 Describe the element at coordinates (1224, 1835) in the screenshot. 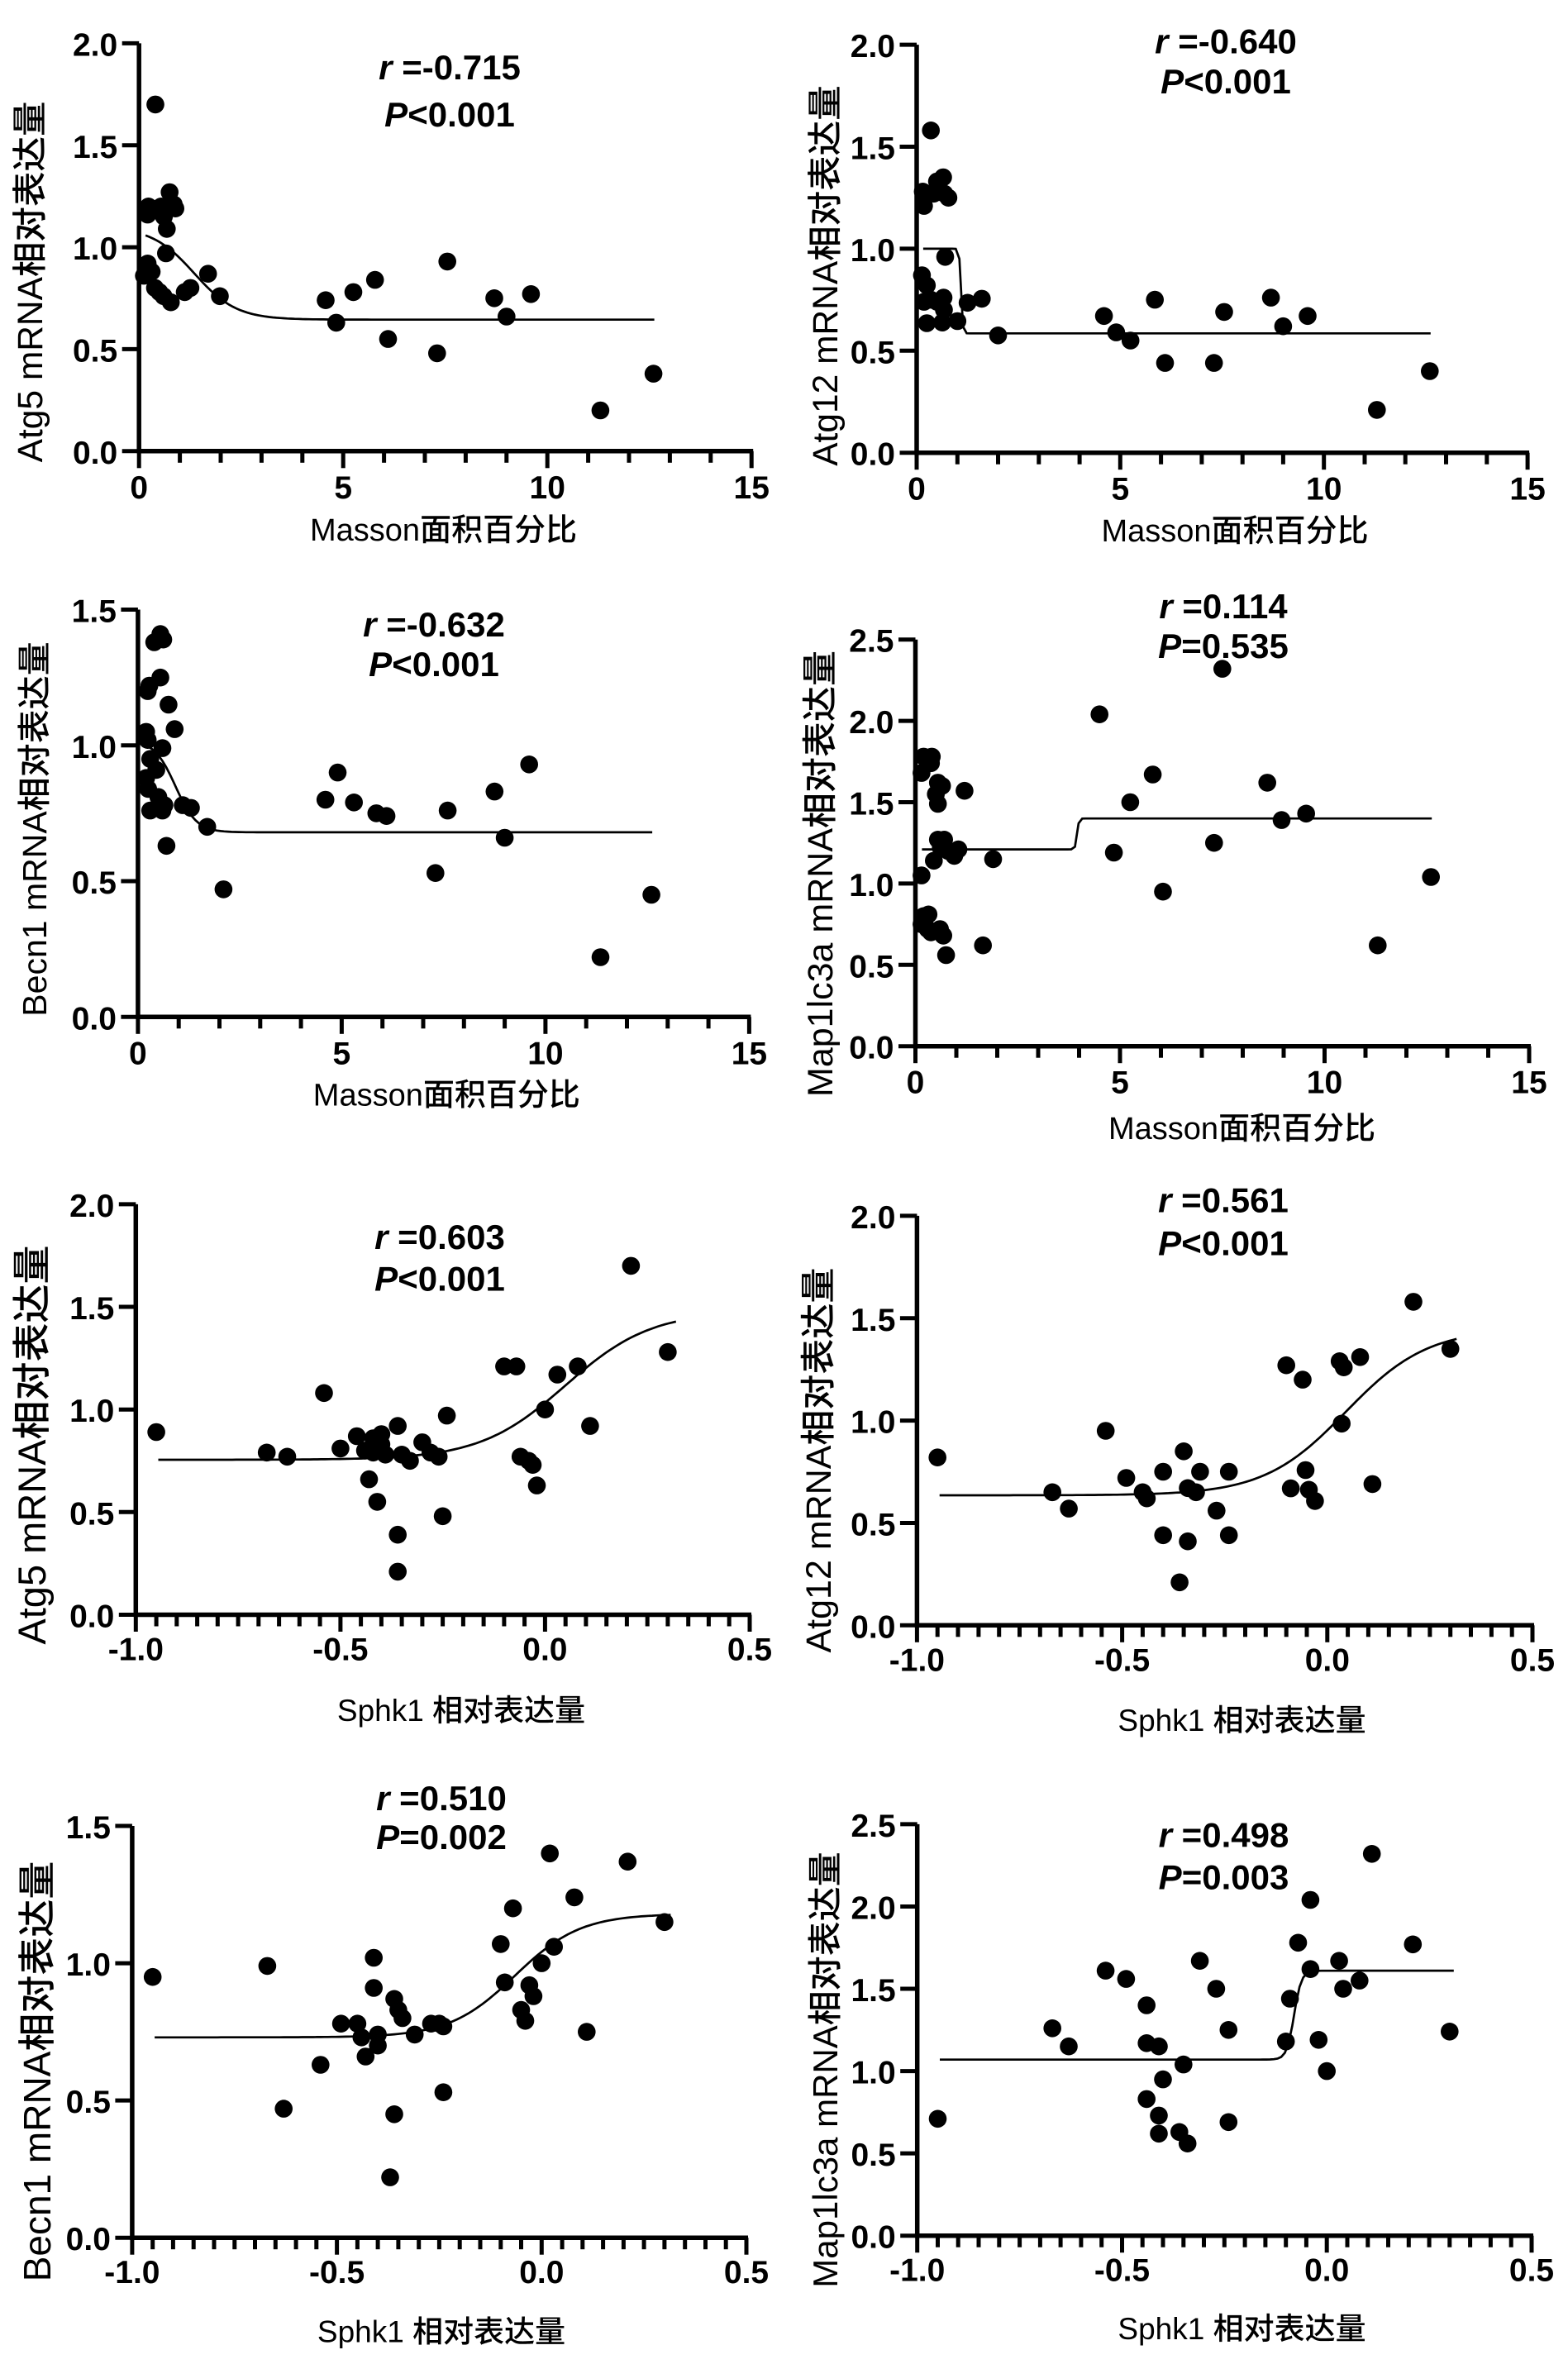

I see `svg-text: r =0.498` at that location.